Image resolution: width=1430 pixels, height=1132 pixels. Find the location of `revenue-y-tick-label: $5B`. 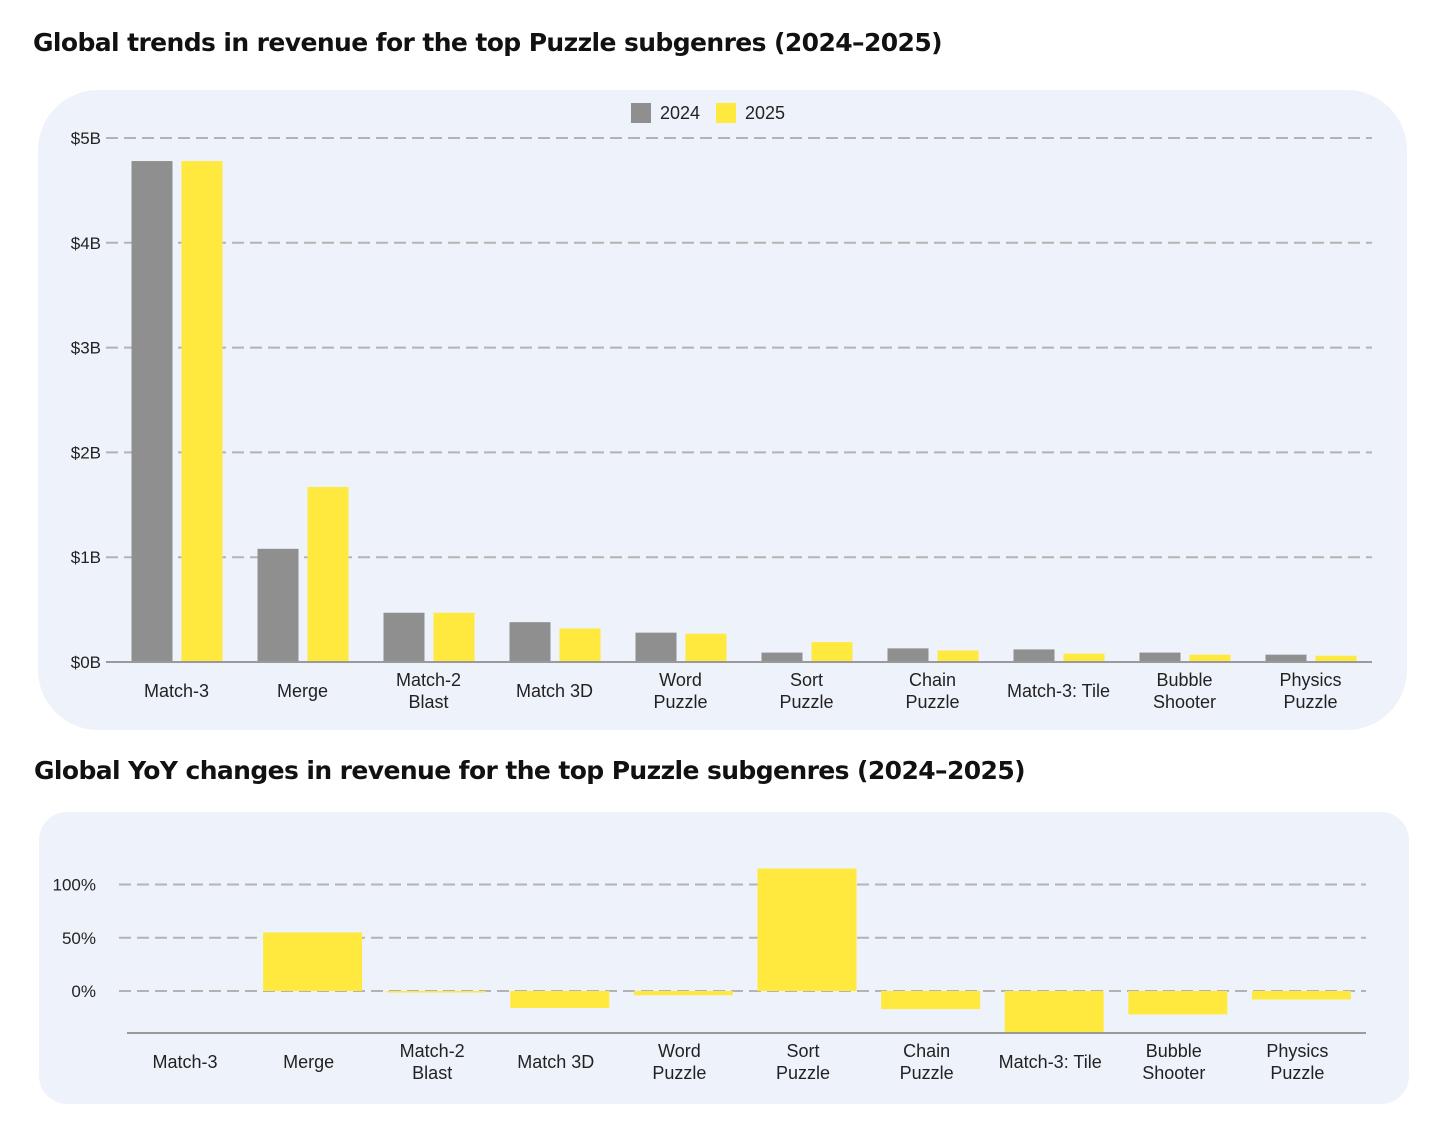

revenue-y-tick-label: $5B is located at coordinates (86, 138).